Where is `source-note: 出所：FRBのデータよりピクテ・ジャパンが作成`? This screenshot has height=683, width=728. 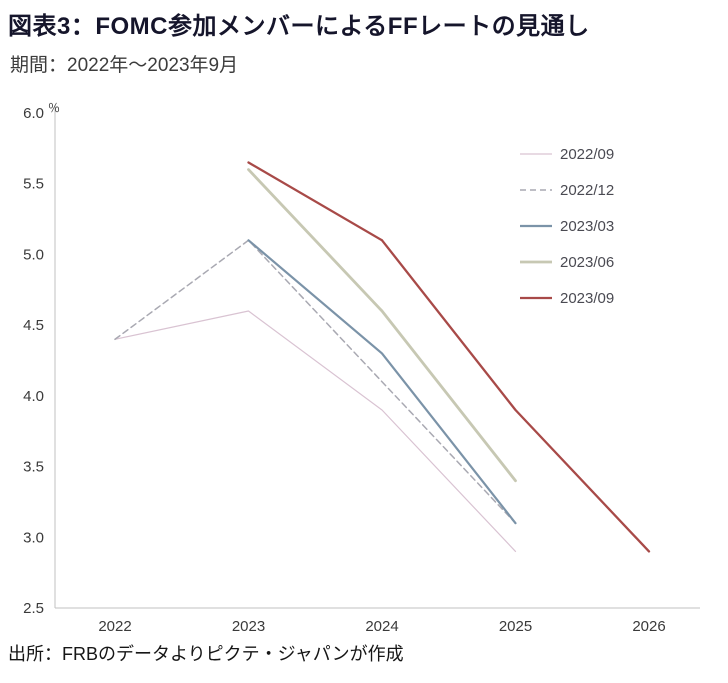
source-note: 出所：FRBのデータよりピクテ・ジャパンが作成 is located at coordinates (206, 654).